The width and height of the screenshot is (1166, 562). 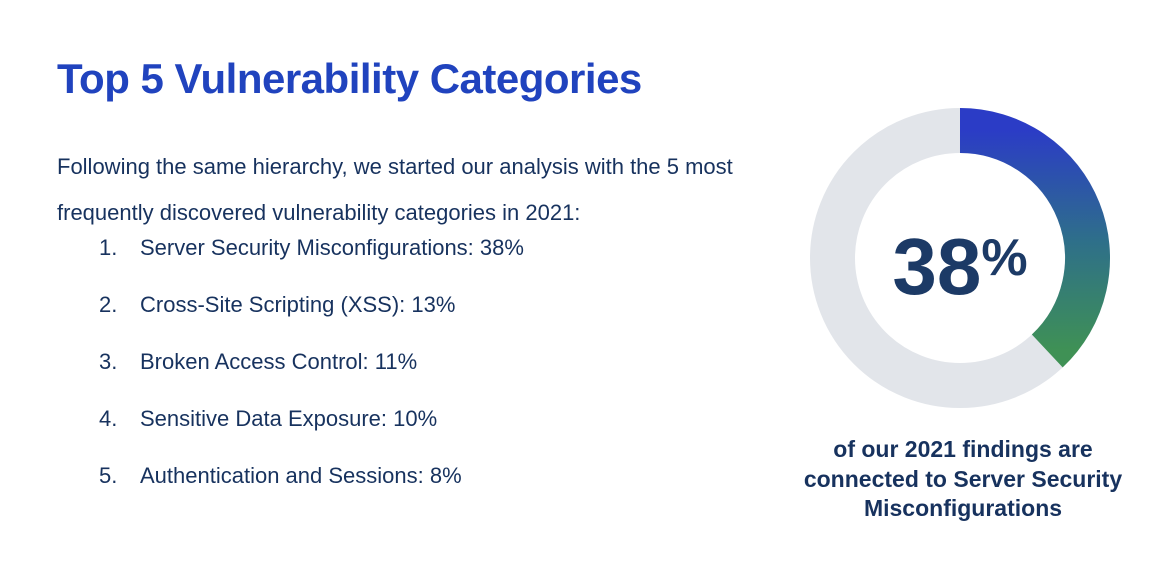 What do you see at coordinates (963, 508) in the screenshot?
I see `donut-caption-line-3: Misconfigurations` at bounding box center [963, 508].